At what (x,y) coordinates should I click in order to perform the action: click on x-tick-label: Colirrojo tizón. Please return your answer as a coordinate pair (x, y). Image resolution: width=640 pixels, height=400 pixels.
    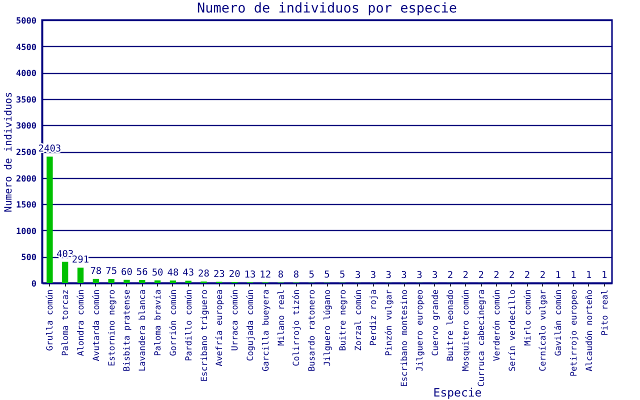
    Looking at the image, I should click on (297, 328).